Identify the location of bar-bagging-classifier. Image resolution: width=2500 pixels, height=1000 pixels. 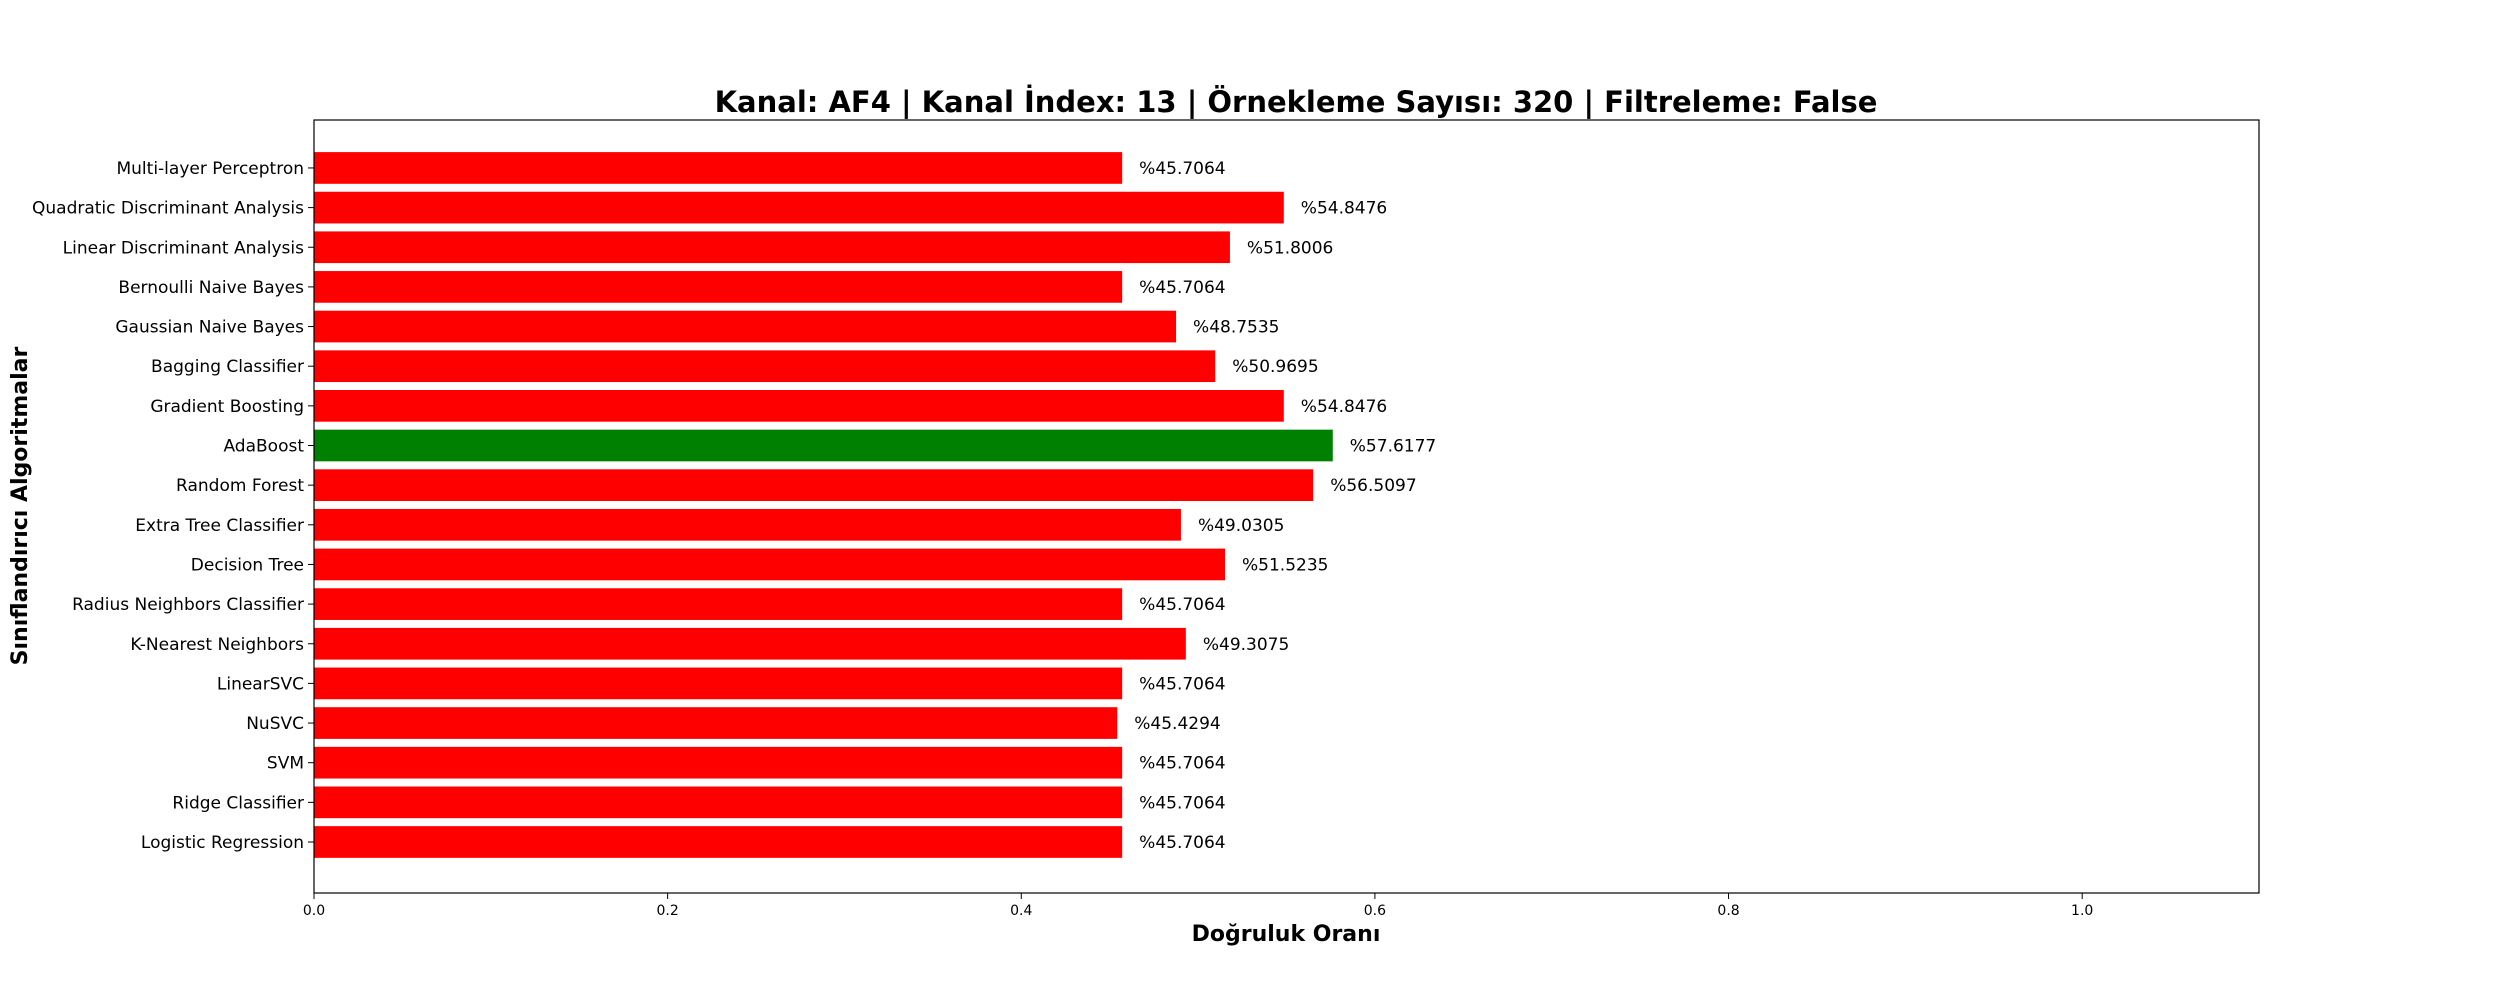
(765, 366).